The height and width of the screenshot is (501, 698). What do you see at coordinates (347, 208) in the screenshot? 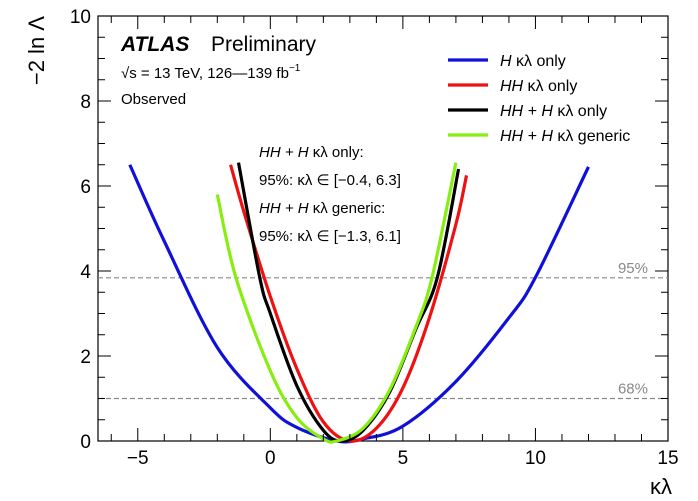
I see `annotation-line3-rest: κλ generic:` at bounding box center [347, 208].